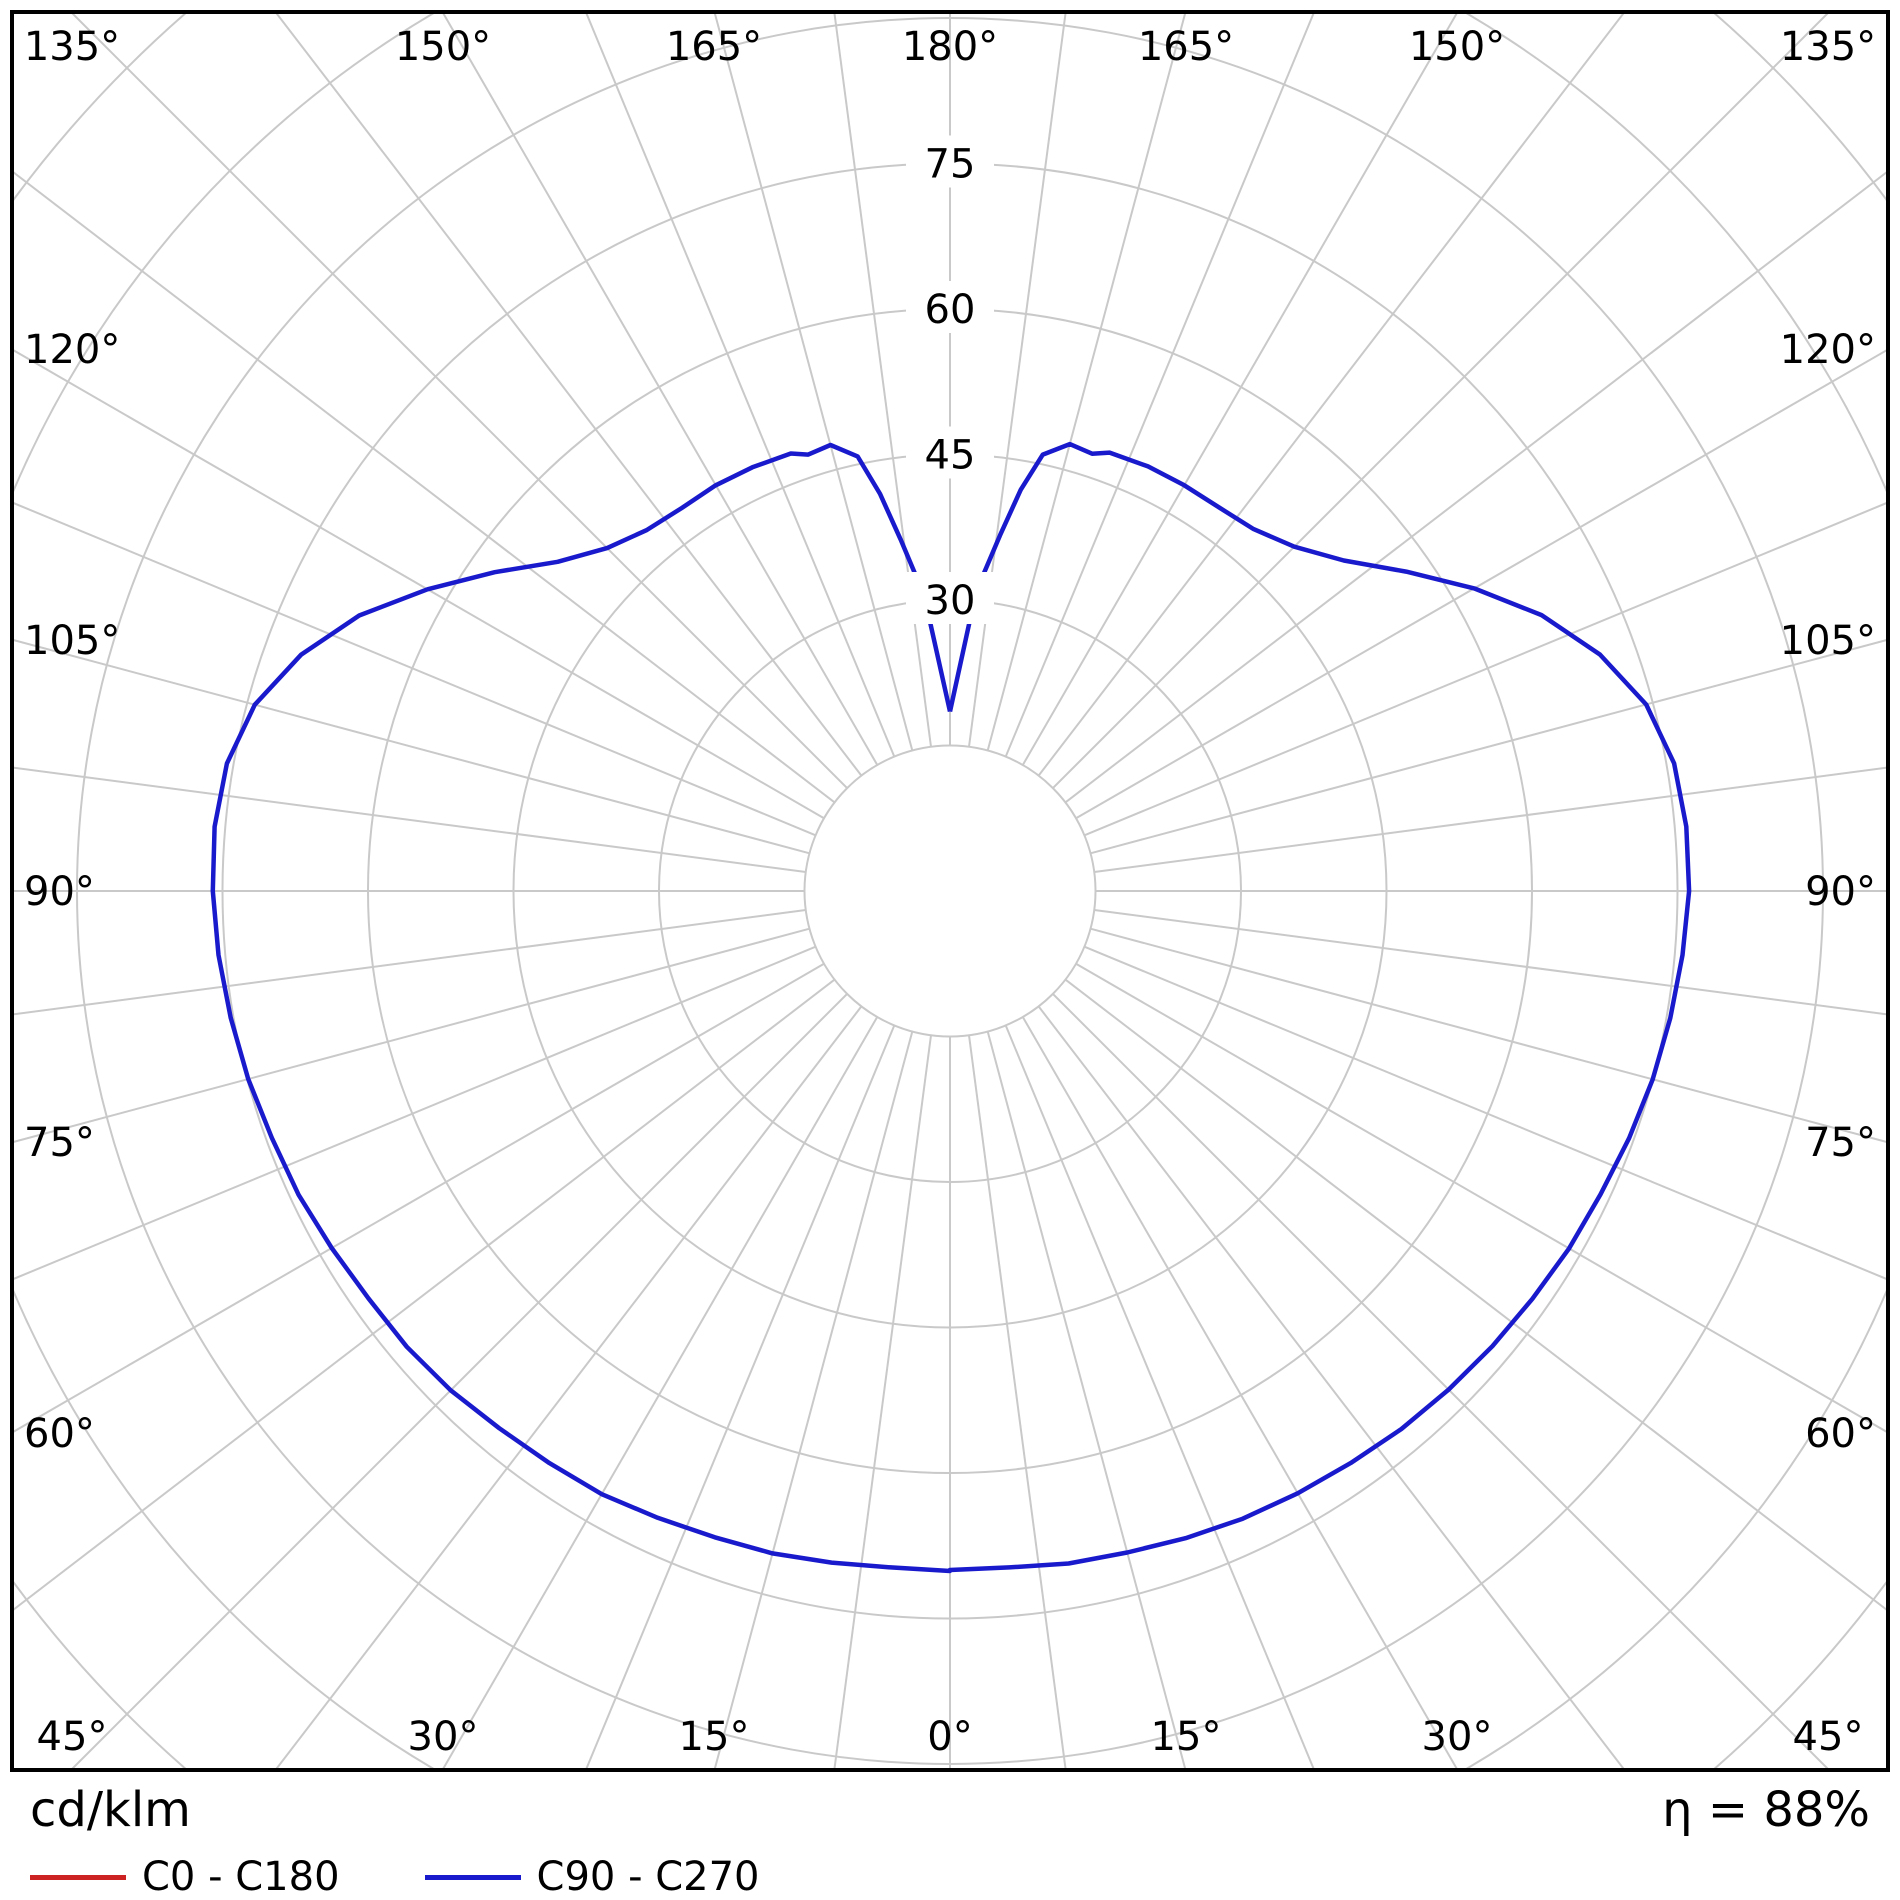 Image resolution: width=1900 pixels, height=1900 pixels. Describe the element at coordinates (110, 1810) in the screenshot. I see `units-label: cd/klm` at that location.